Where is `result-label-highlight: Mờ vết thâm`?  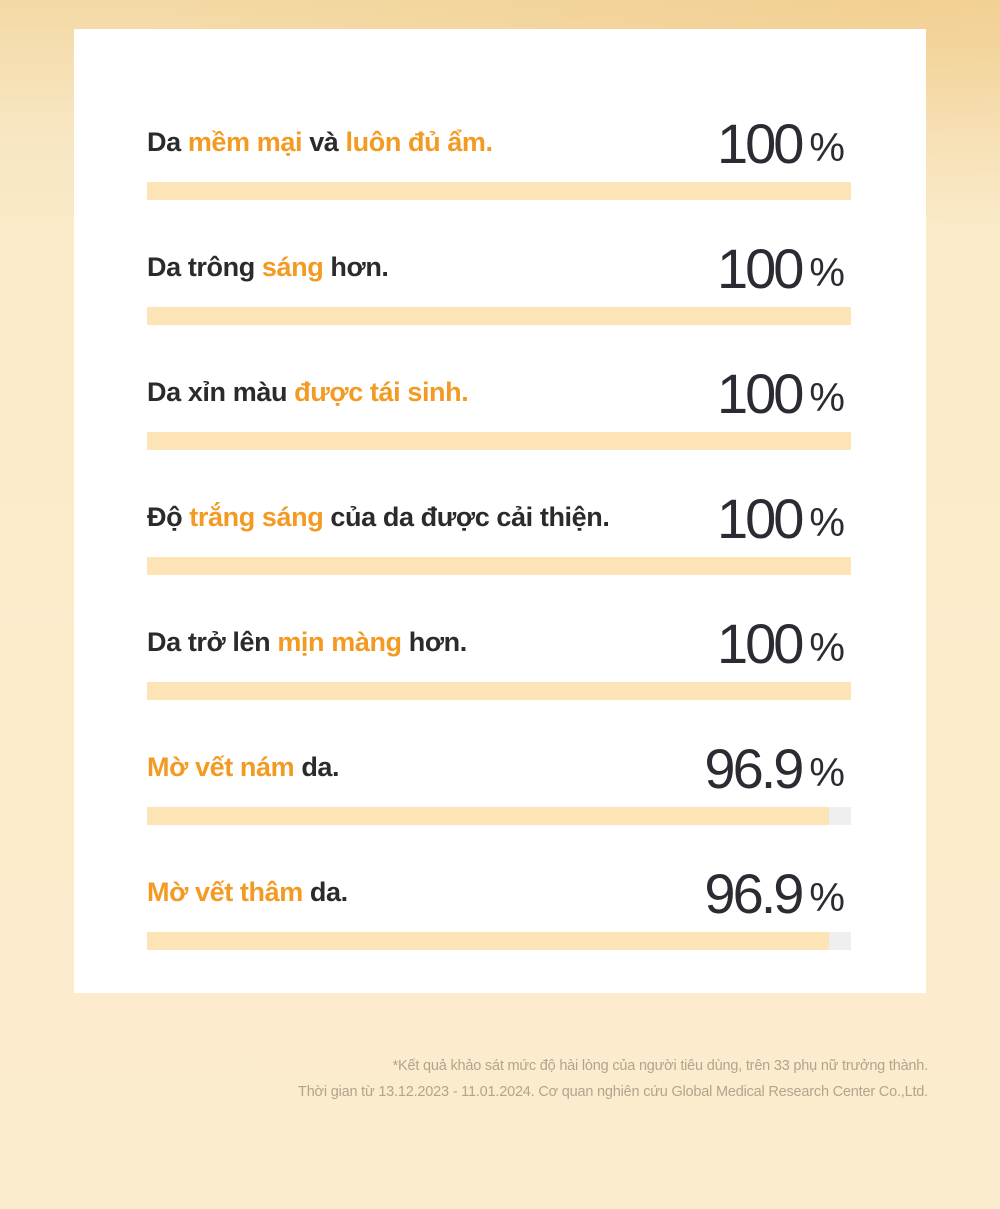
result-label-highlight: Mờ vết thâm is located at coordinates (225, 892).